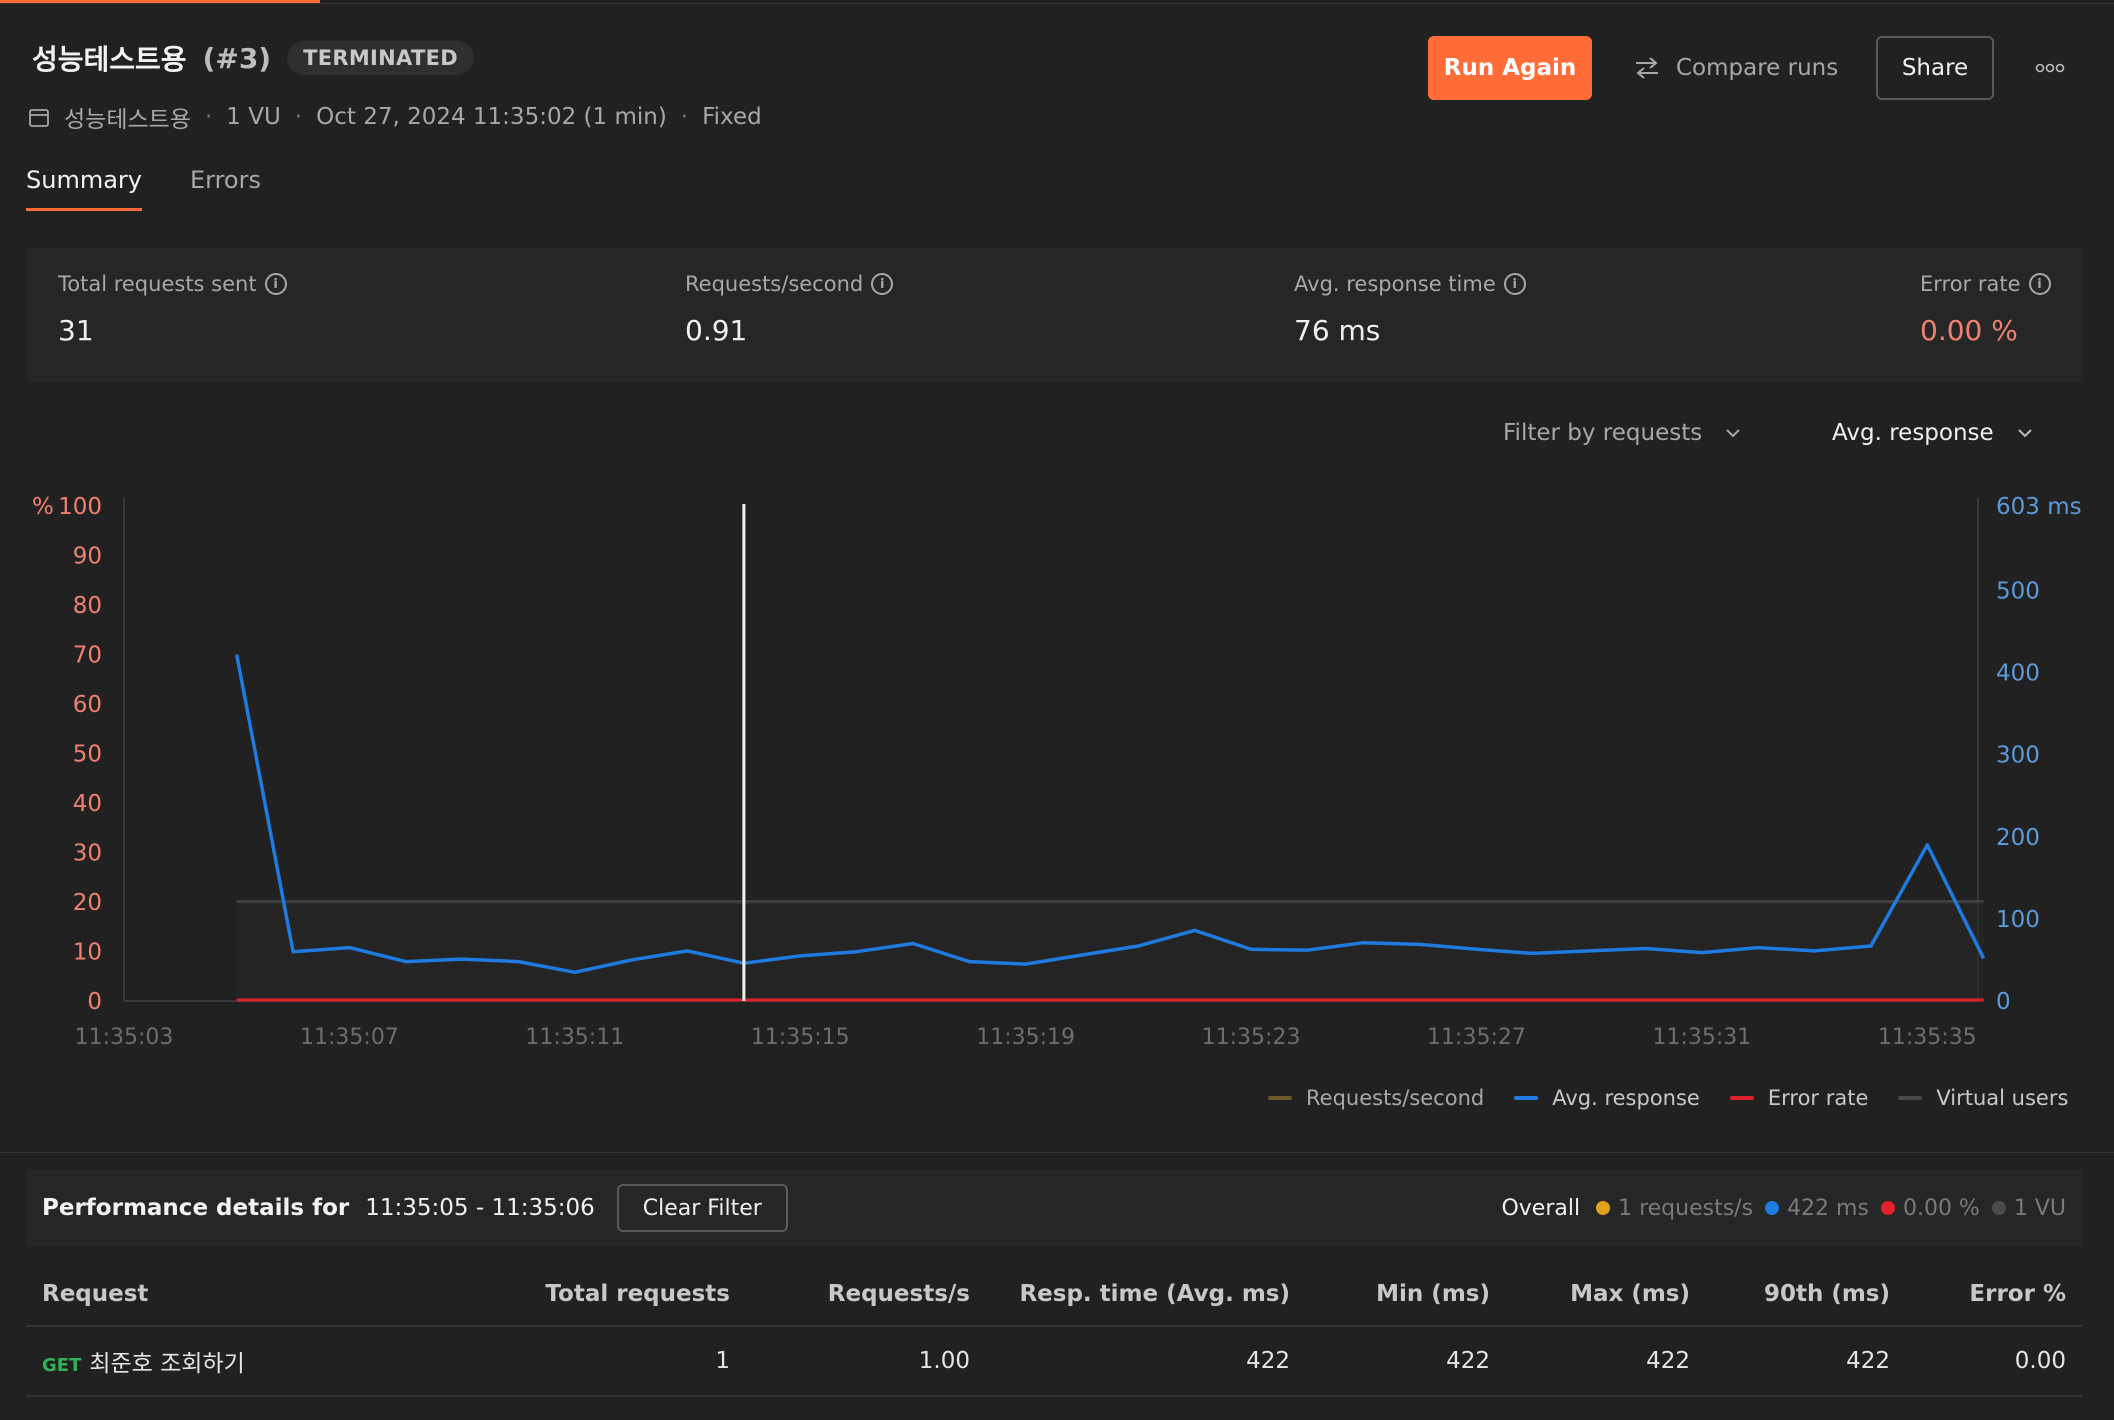 Image resolution: width=2114 pixels, height=1420 pixels. Describe the element at coordinates (1057, 1152) in the screenshot. I see `section-divider` at that location.